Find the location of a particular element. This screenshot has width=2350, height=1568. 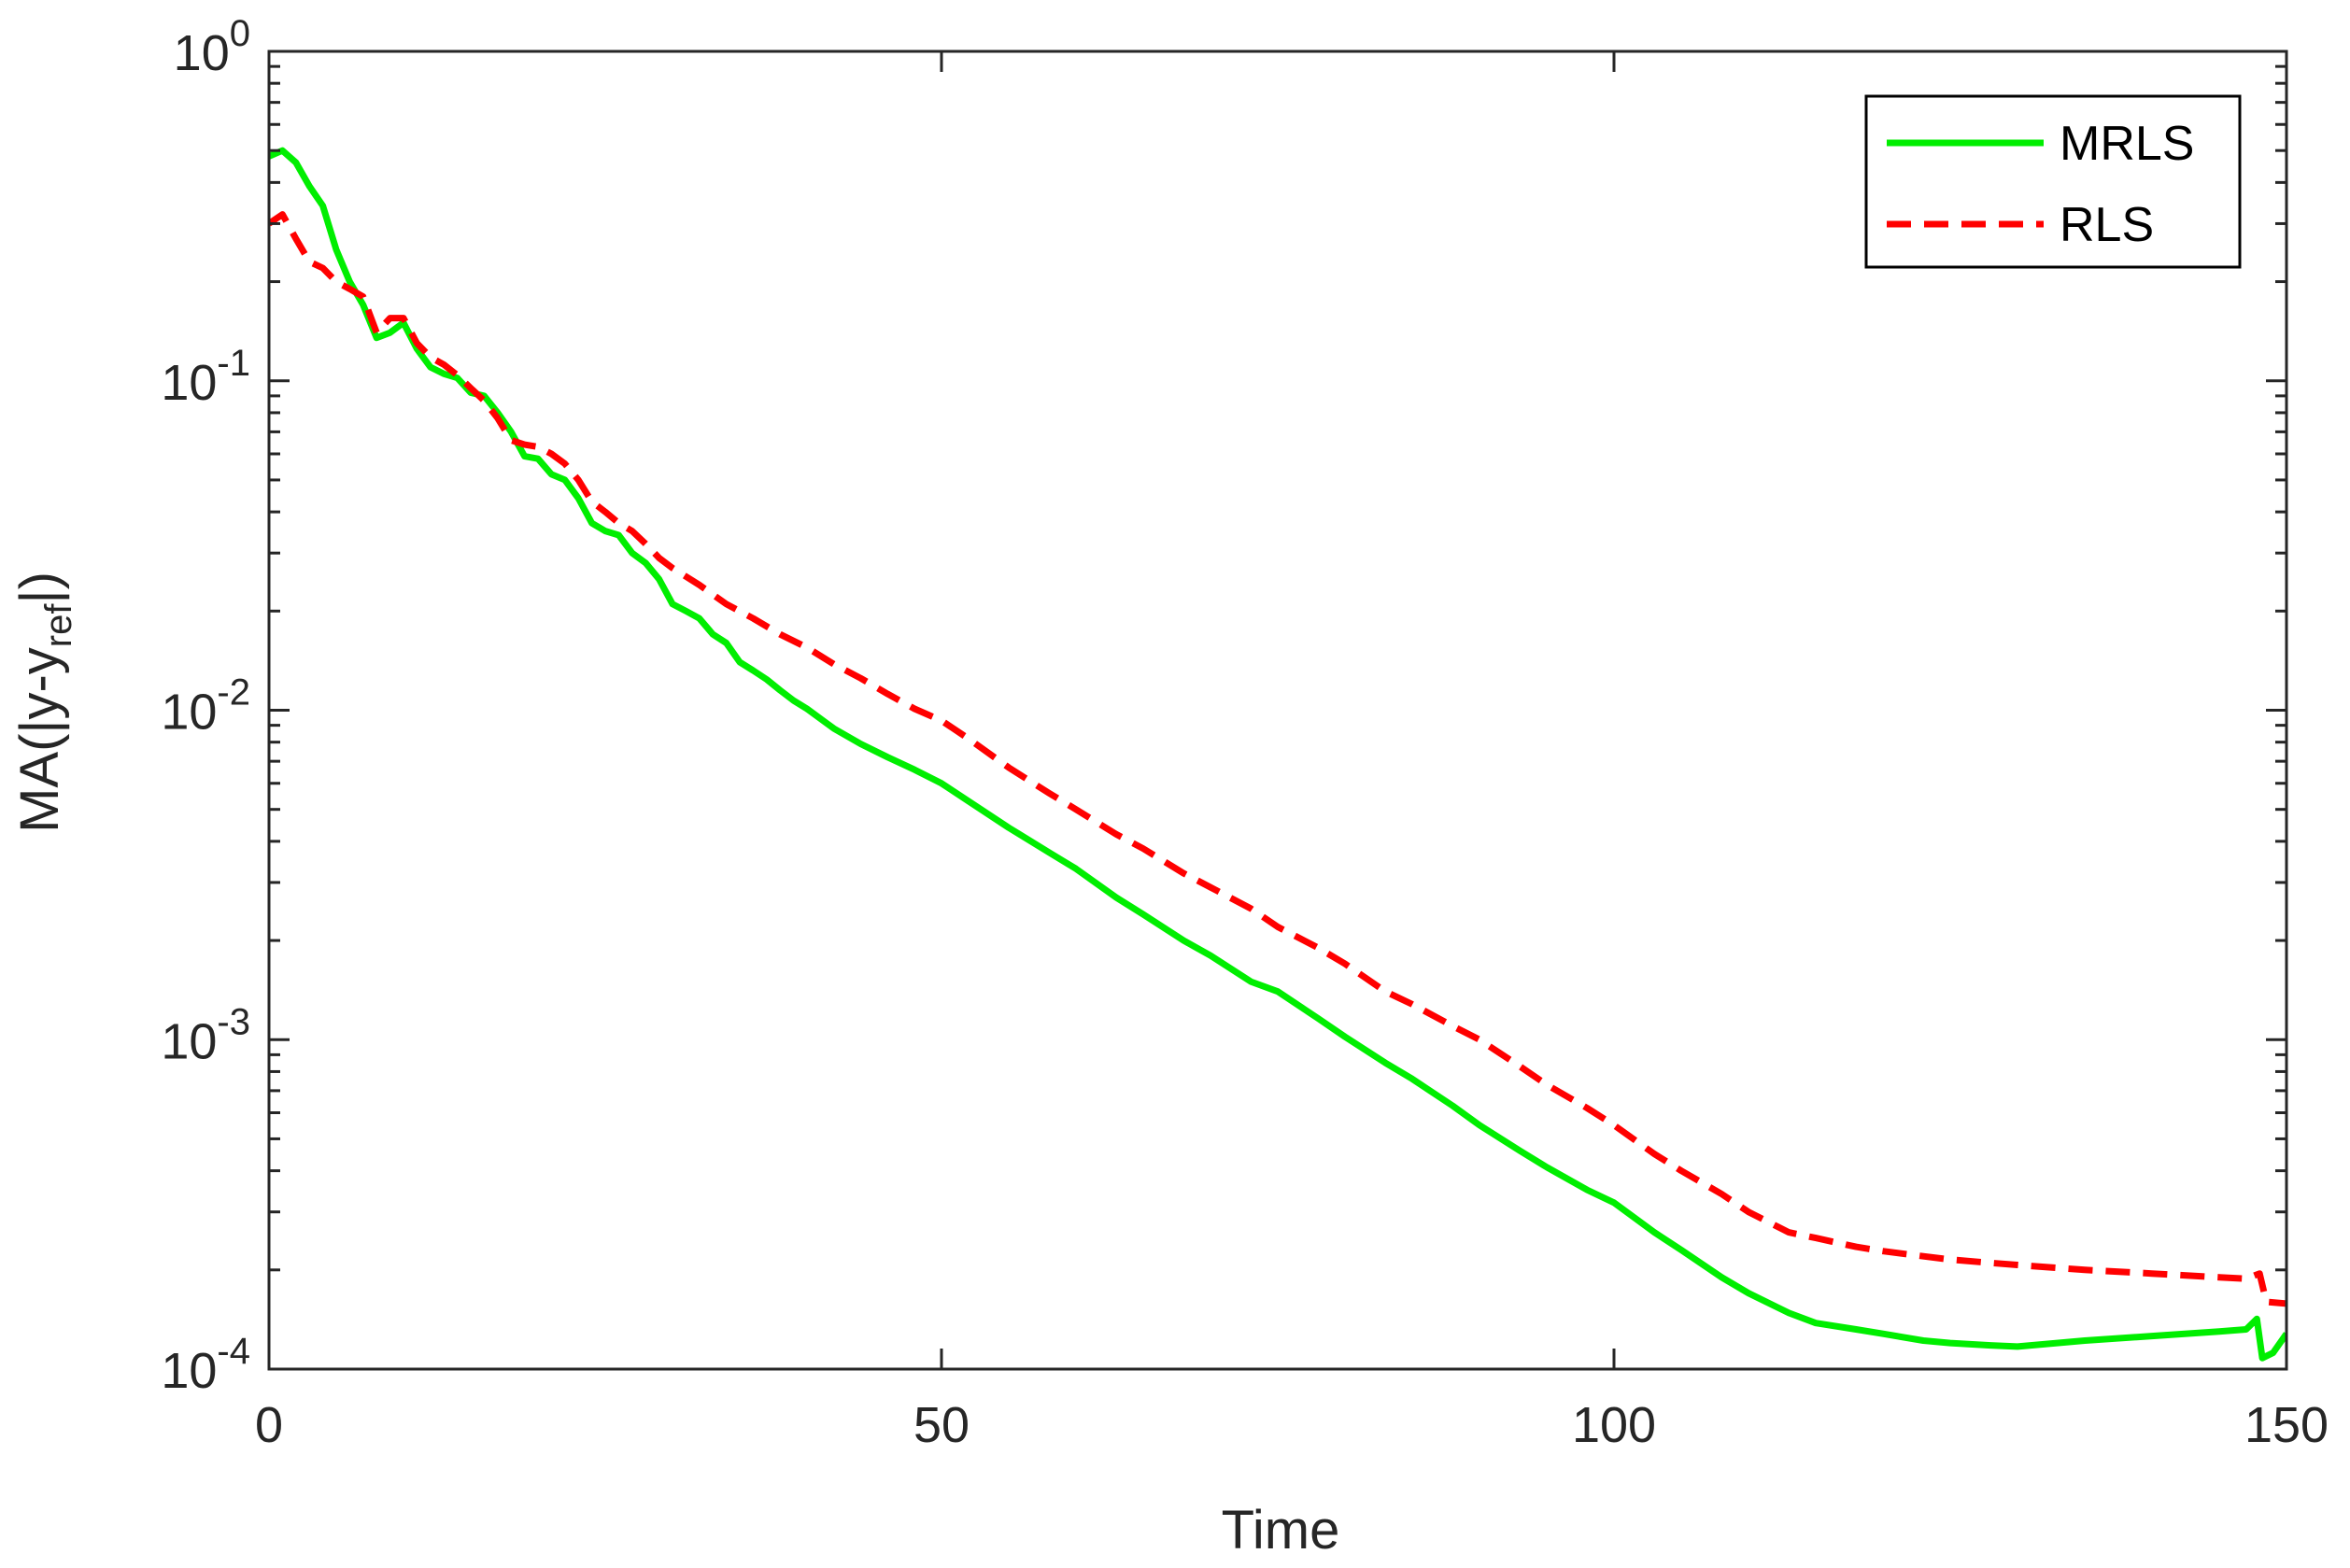

y-axis-title: MA(|y-yref|) is located at coordinates (44, 702).